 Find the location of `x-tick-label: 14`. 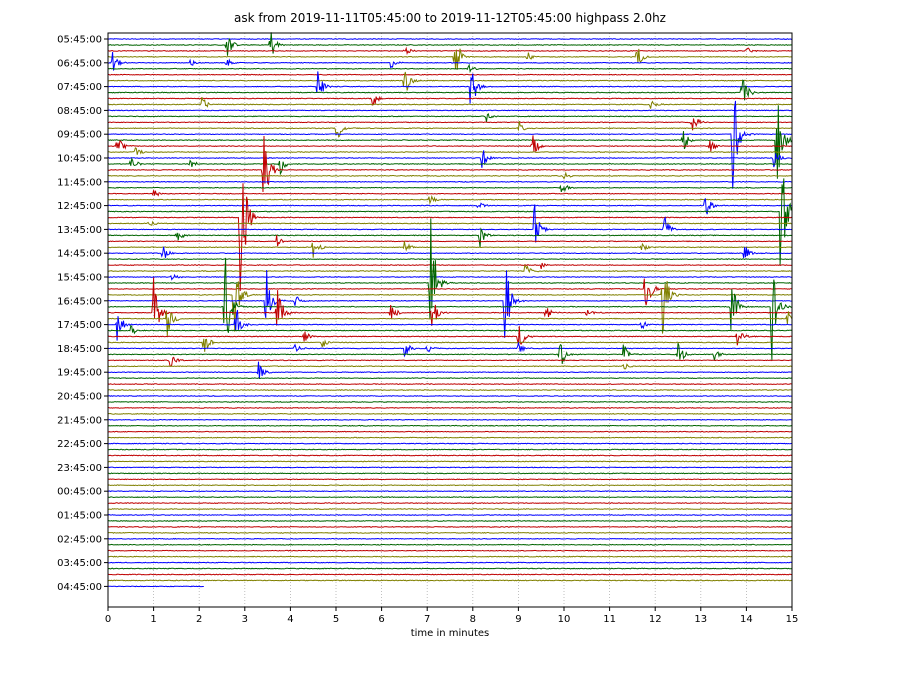

x-tick-label: 14 is located at coordinates (746, 619).